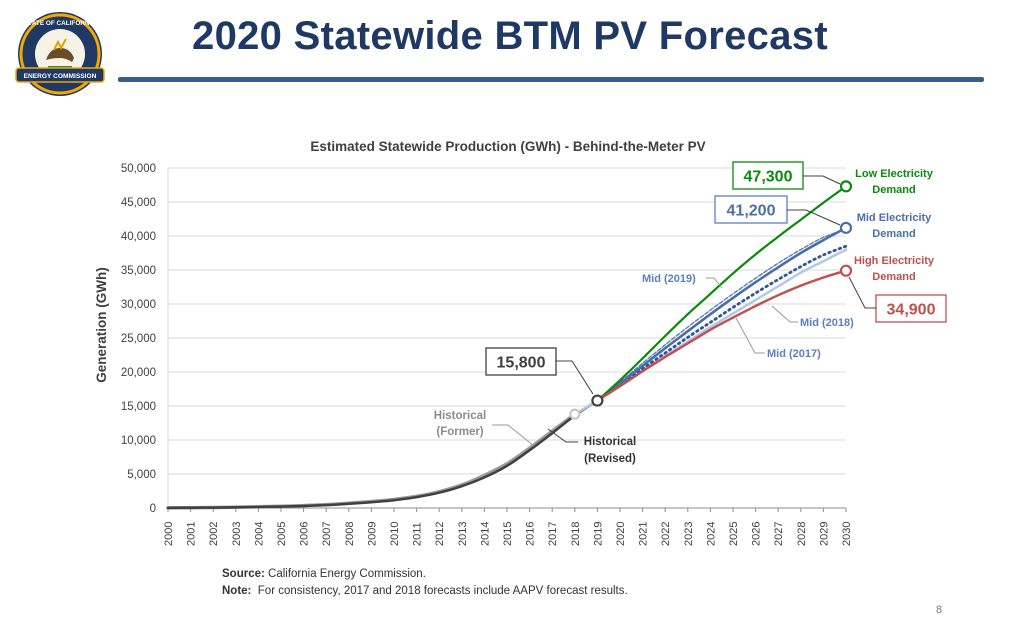 Image resolution: width=1024 pixels, height=640 pixels. Describe the element at coordinates (138, 169) in the screenshot. I see `y-tick-label: 50,000` at that location.